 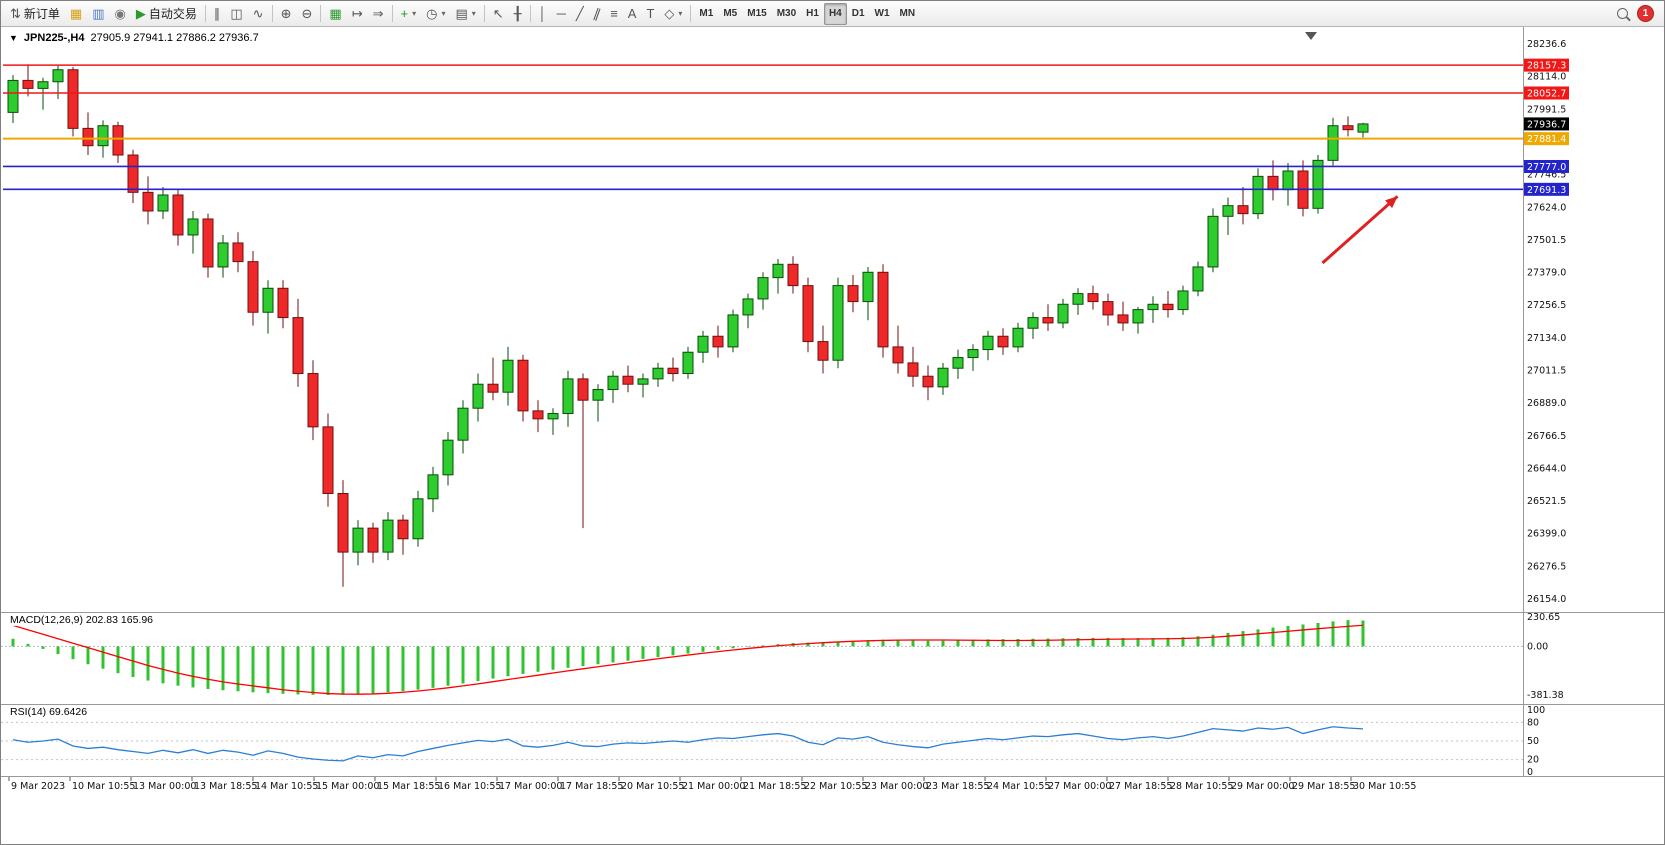 I want to click on chart-shift-button: ⇒, so click(x=378, y=14).